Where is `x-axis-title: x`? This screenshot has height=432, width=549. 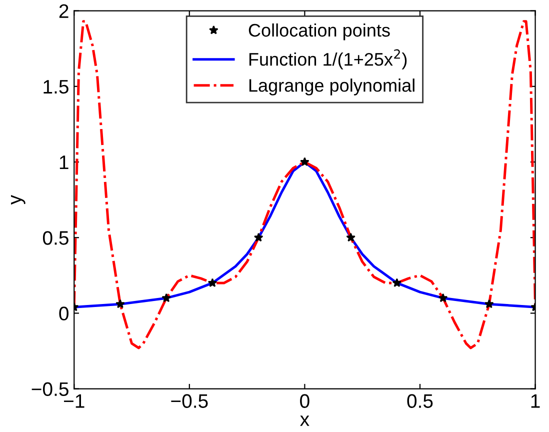
x-axis-title: x is located at coordinates (305, 421).